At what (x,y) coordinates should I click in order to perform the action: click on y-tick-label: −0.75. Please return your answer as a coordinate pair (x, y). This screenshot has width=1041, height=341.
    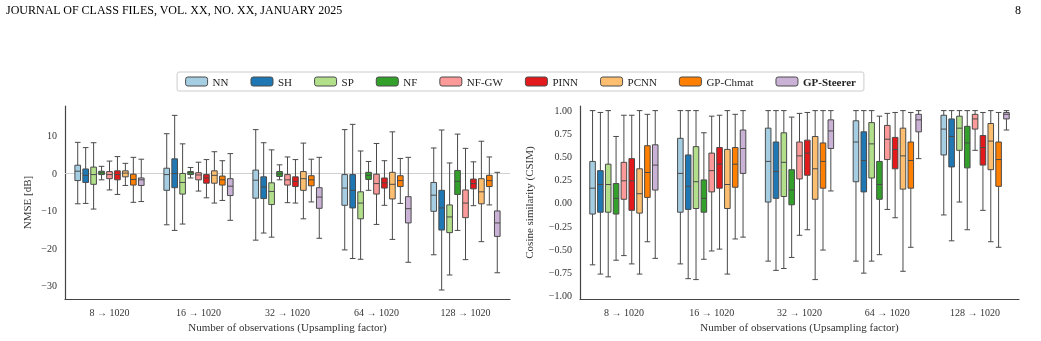
    Looking at the image, I should click on (560, 272).